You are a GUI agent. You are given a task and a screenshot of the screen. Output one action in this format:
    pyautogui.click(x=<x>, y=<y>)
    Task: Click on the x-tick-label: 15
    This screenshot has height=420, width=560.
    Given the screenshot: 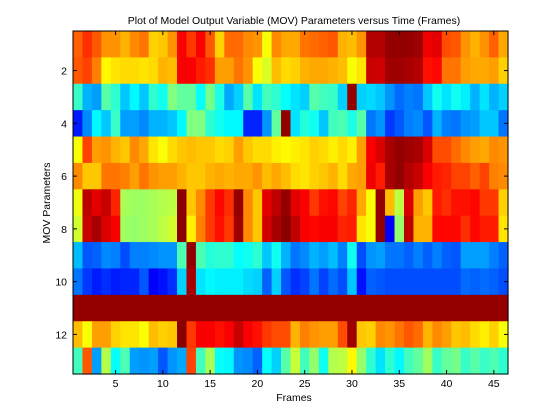 What is the action you would take?
    pyautogui.click(x=210, y=384)
    